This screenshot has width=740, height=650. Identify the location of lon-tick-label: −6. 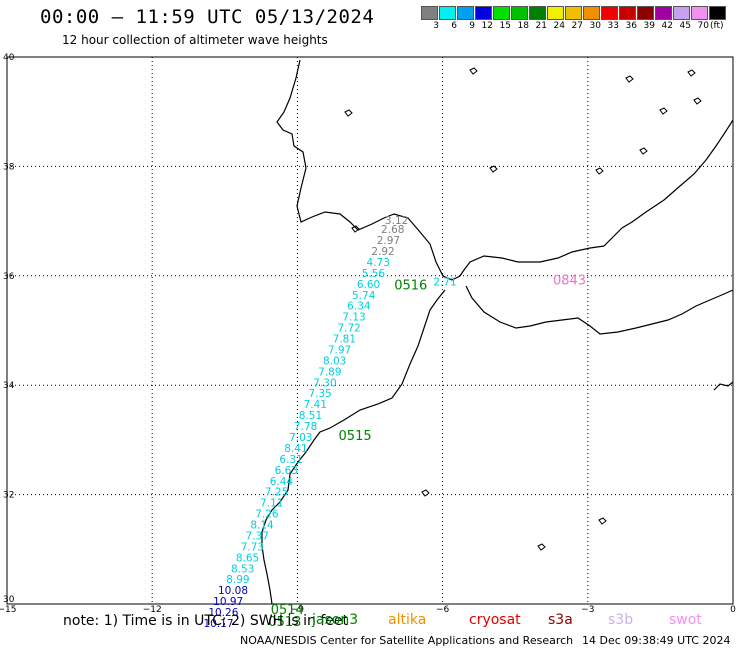
(443, 610).